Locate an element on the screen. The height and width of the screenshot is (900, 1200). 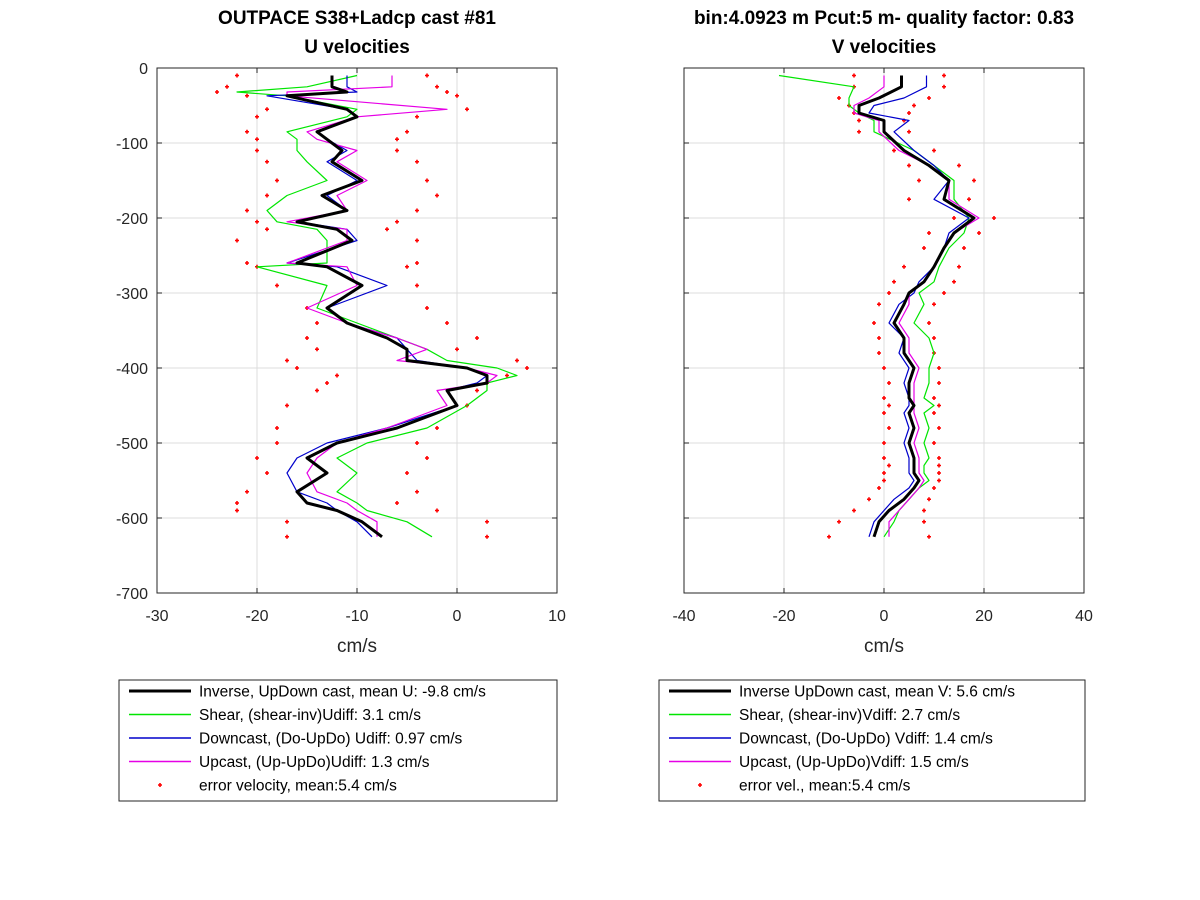
y-tick-label: -600 is located at coordinates (132, 519).